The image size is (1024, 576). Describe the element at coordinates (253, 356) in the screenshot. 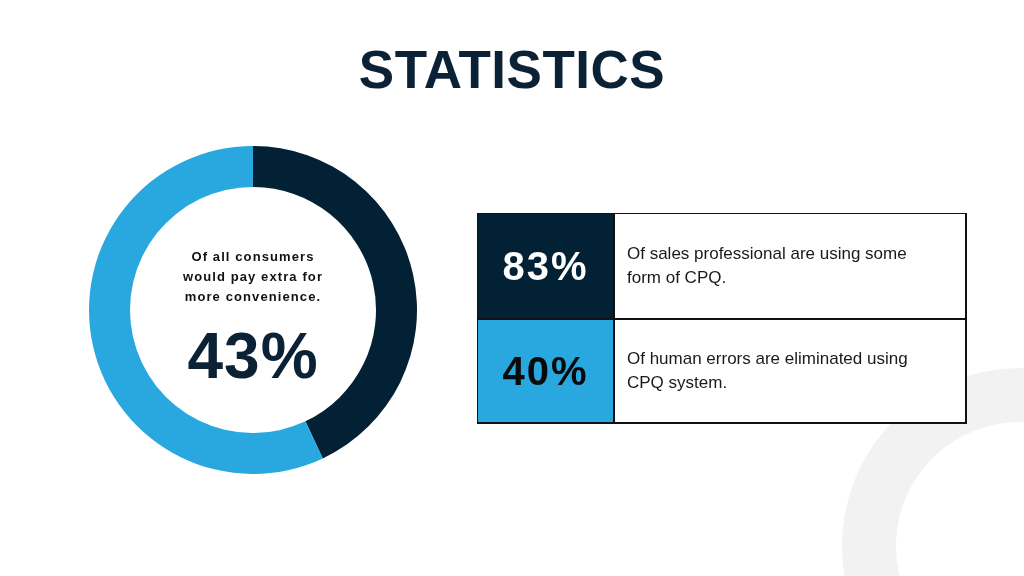

I see `text: 43%` at that location.